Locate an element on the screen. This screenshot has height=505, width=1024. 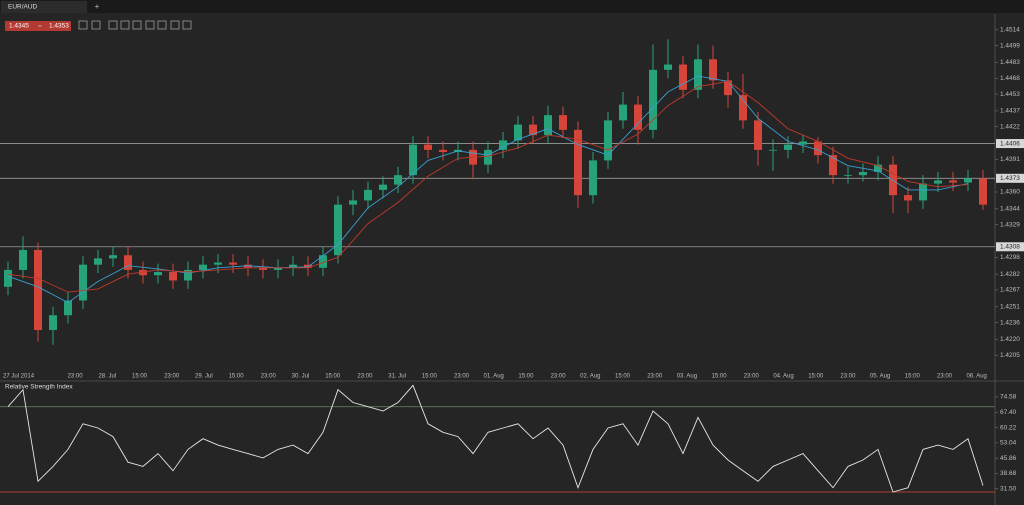
objects-button is located at coordinates (162, 25).